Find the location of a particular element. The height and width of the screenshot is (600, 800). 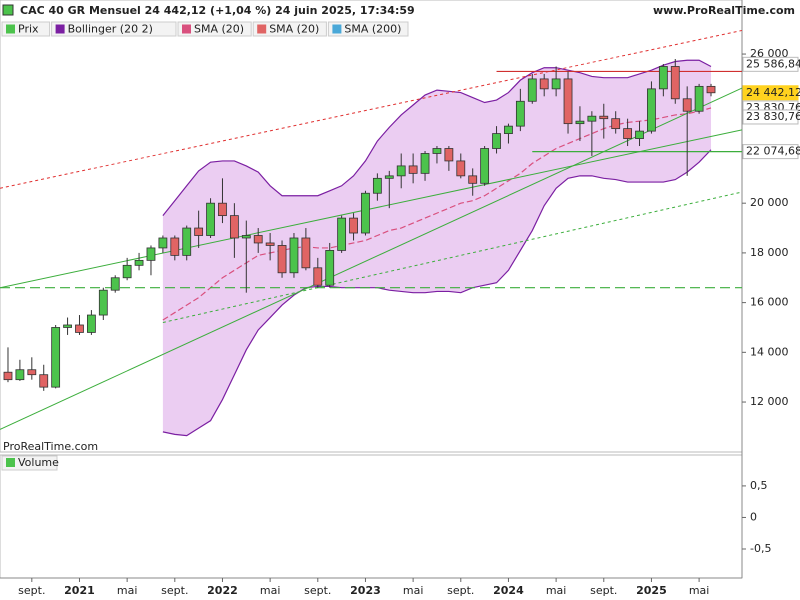

watermark: ProRealTime.com is located at coordinates (50, 446).